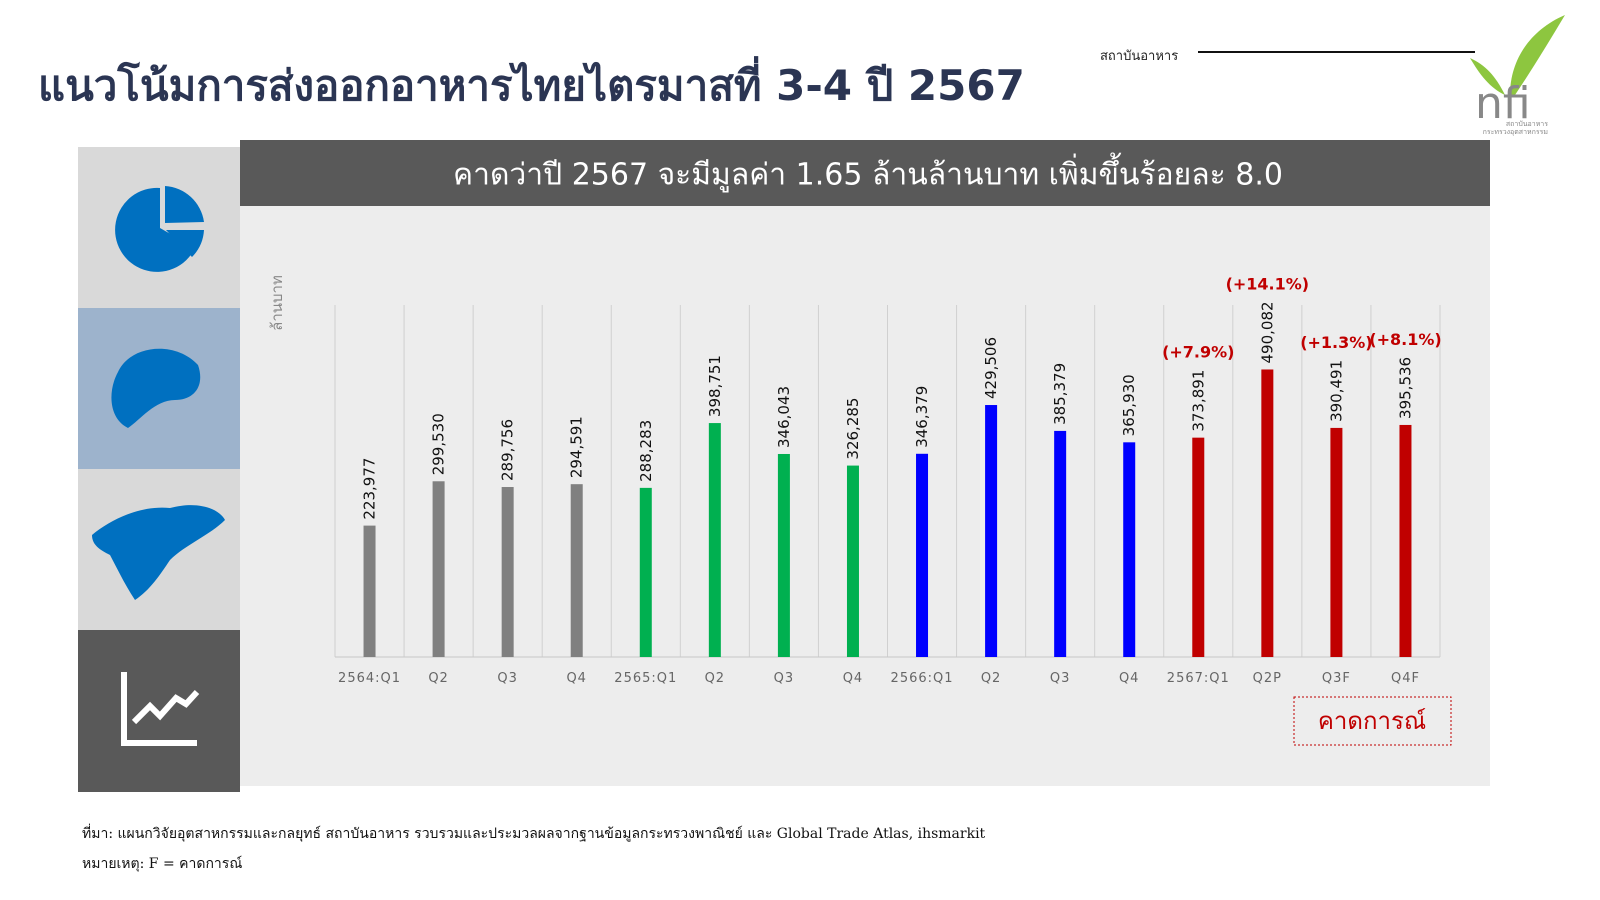 The height and width of the screenshot is (900, 1600). Describe the element at coordinates (1336, 391) in the screenshot. I see `value-label: 390,491` at that location.